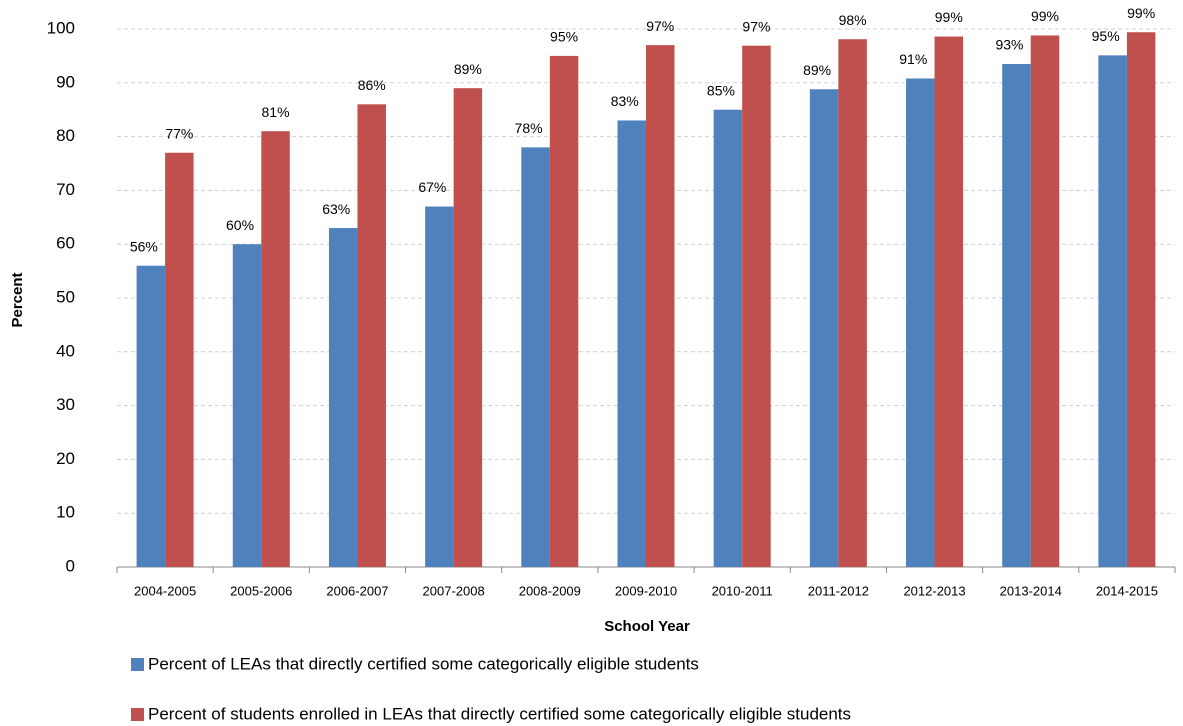 This screenshot has height=726, width=1183. Describe the element at coordinates (372, 85) in the screenshot. I see `value-label: 86%` at that location.